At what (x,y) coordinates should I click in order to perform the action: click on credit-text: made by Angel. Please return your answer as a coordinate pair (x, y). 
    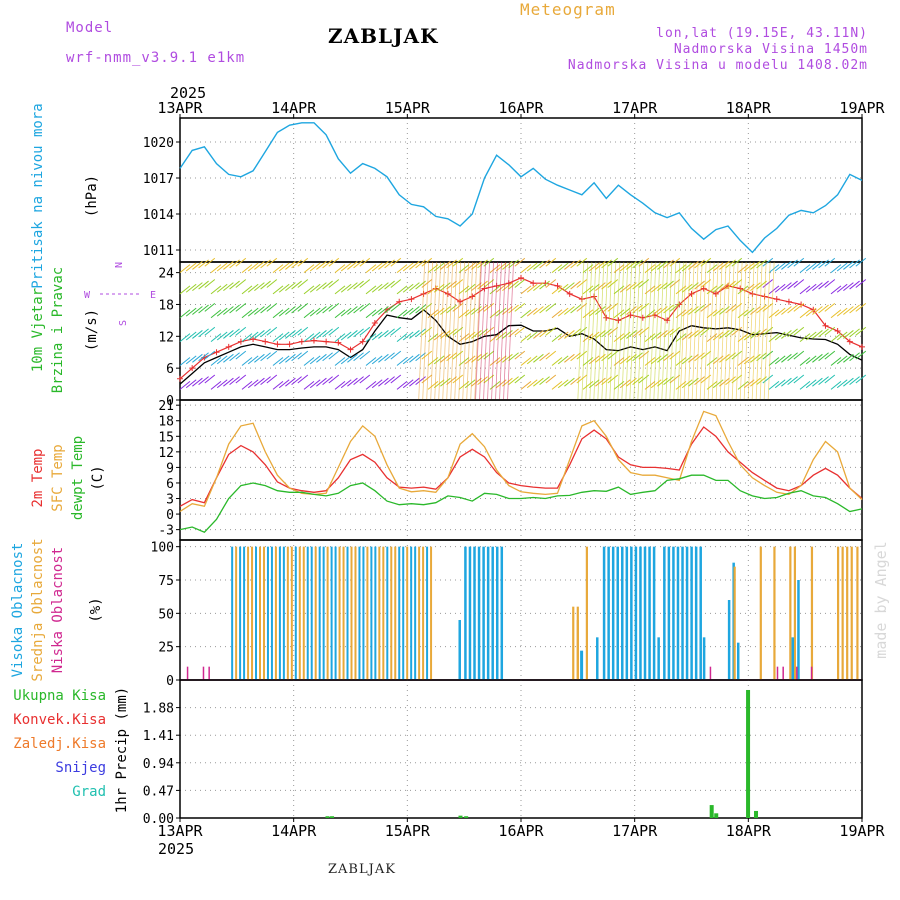
    Looking at the image, I should click on (881, 599).